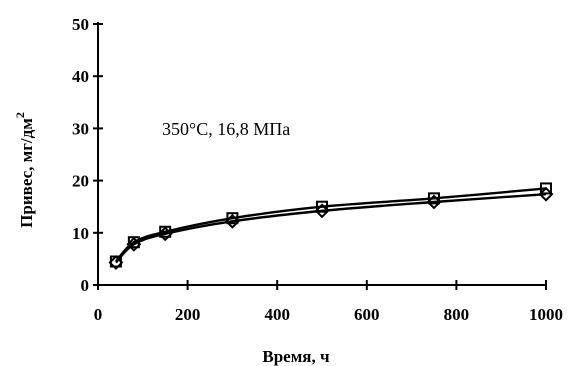  I want to click on y-axis-title-superscript: 2, so click(20, 115).